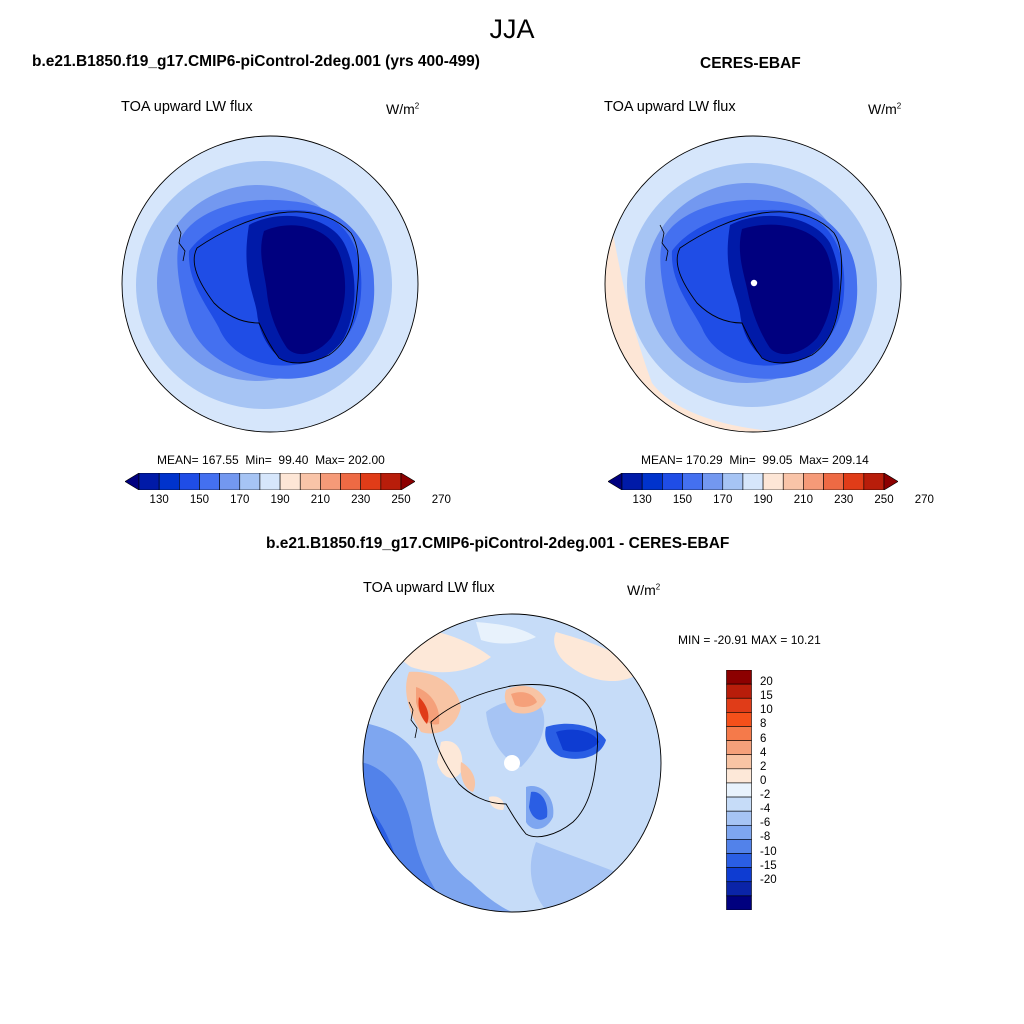 The width and height of the screenshot is (1024, 1024). What do you see at coordinates (187, 107) in the screenshot?
I see `model-variable-label: TOA upward LW flux` at bounding box center [187, 107].